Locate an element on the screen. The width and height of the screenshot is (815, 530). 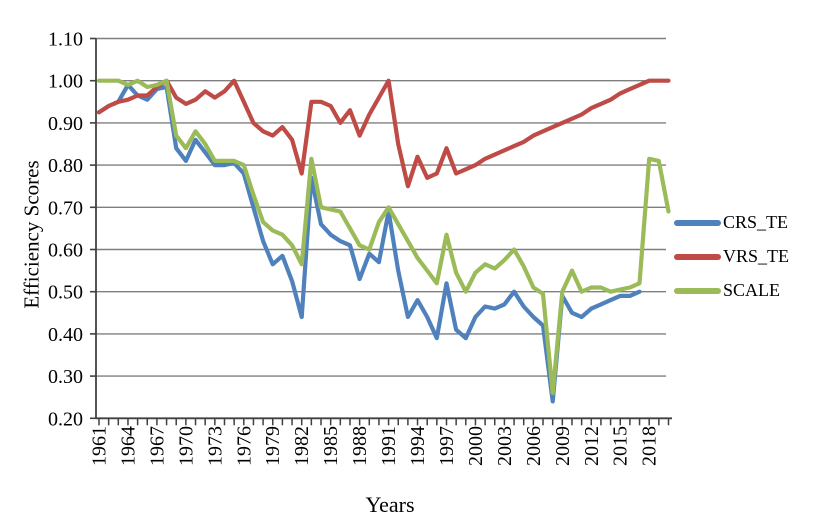
x-tick-label: 1988 is located at coordinates (360, 446).